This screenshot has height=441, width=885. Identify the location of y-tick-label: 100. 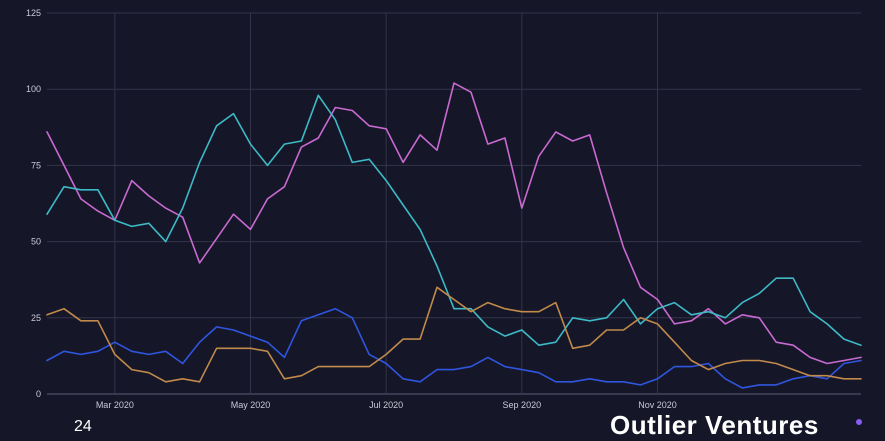
(33, 89).